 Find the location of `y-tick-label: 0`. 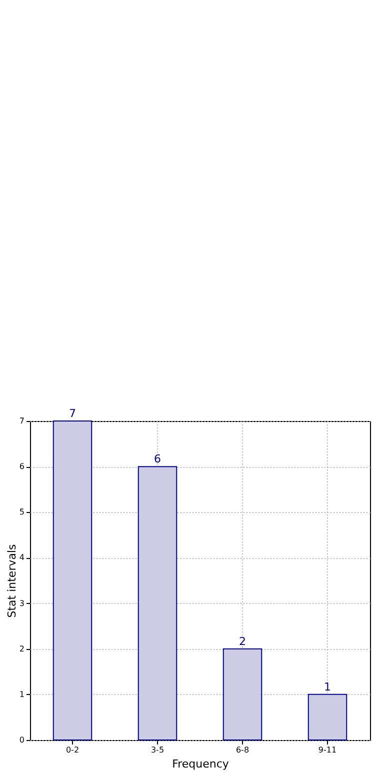

y-tick-label: 0 is located at coordinates (21, 740).